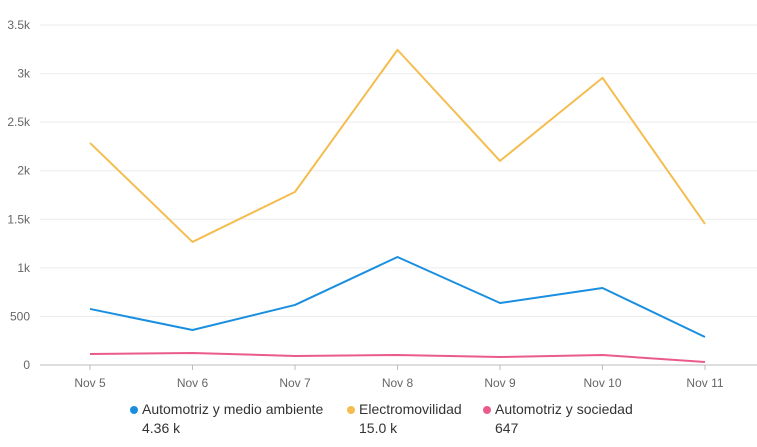 This screenshot has height=447, width=757. What do you see at coordinates (24, 74) in the screenshot?
I see `y-tick-label: 3k` at bounding box center [24, 74].